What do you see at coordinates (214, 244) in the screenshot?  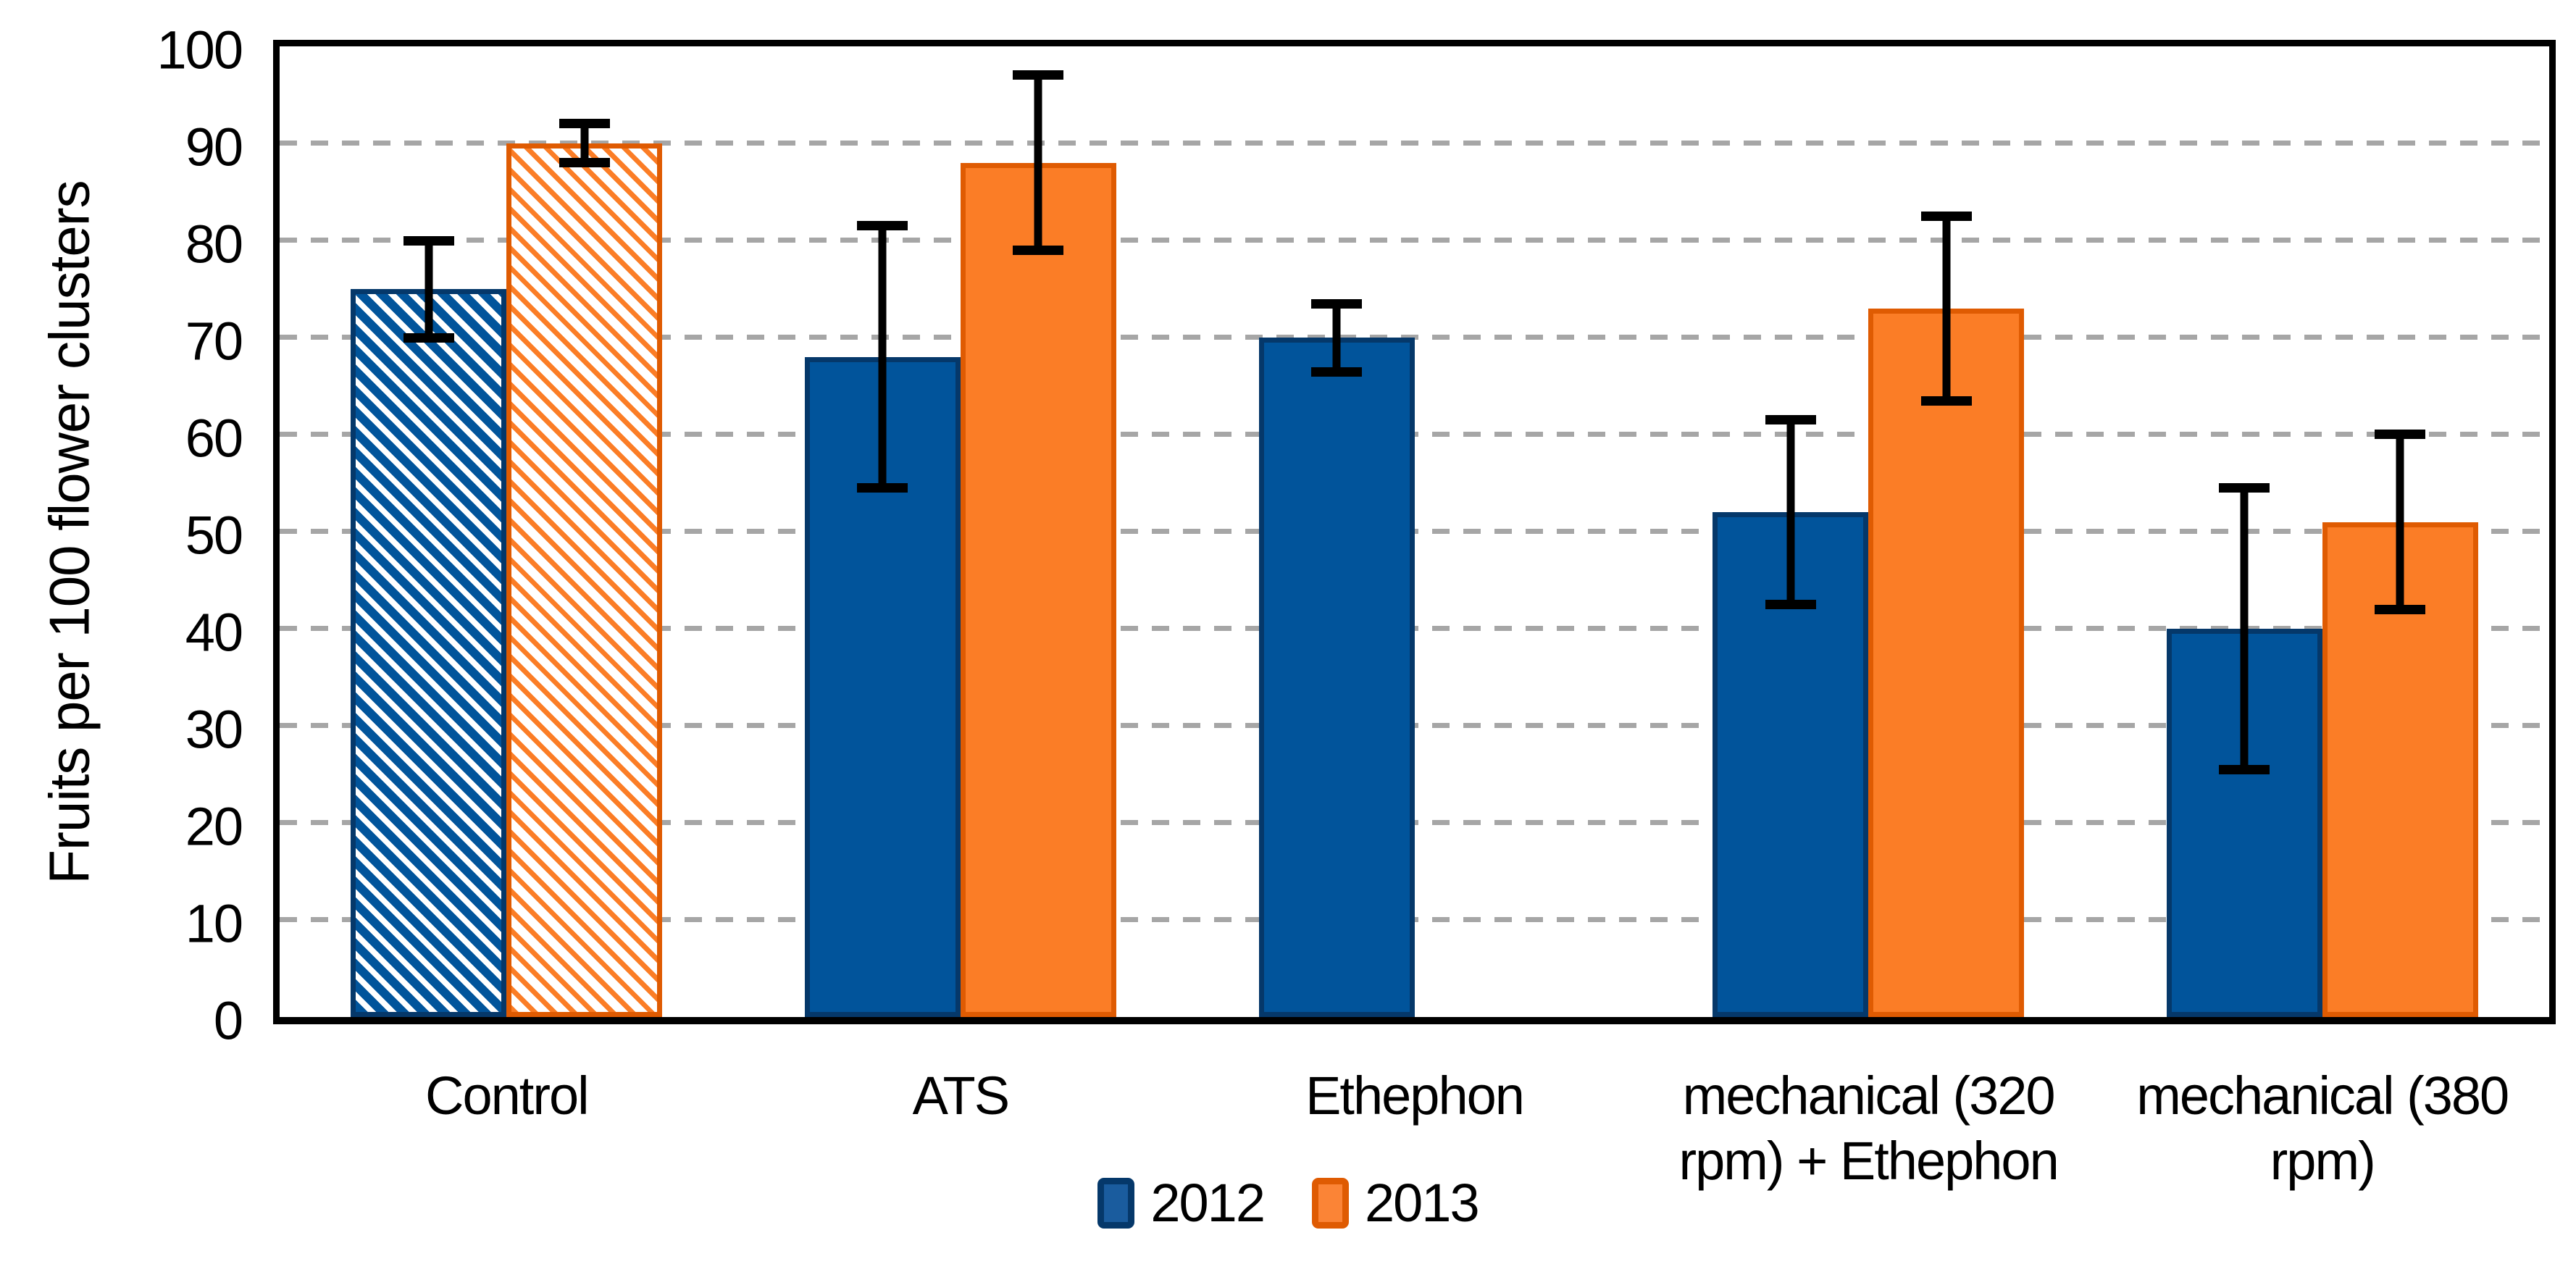 I see `y-tick-label-80: 80` at bounding box center [214, 244].